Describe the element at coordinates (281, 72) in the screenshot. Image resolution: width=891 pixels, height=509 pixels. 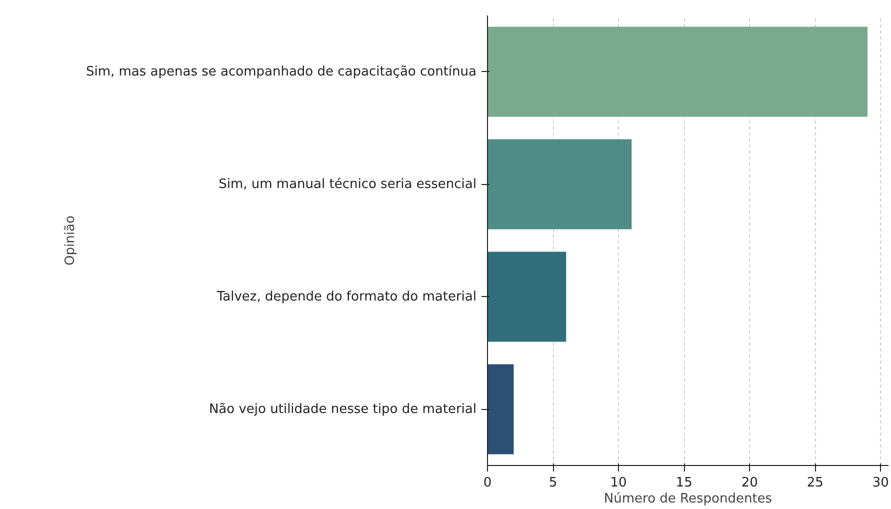
I see `y-tick-label: Sim, mas apenas se acompanhado de capacitação contínua` at that location.